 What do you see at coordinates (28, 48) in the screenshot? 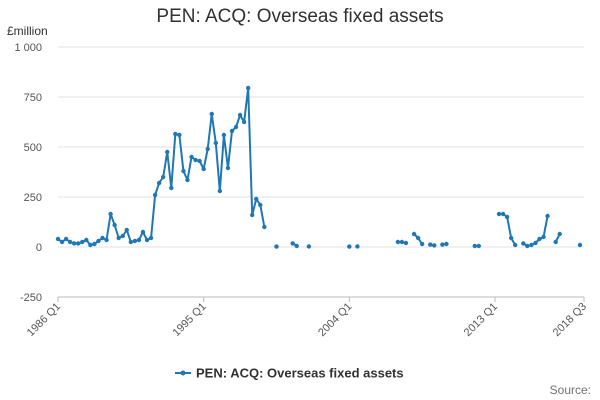
I see `y-tick-label: 1 000` at bounding box center [28, 48].